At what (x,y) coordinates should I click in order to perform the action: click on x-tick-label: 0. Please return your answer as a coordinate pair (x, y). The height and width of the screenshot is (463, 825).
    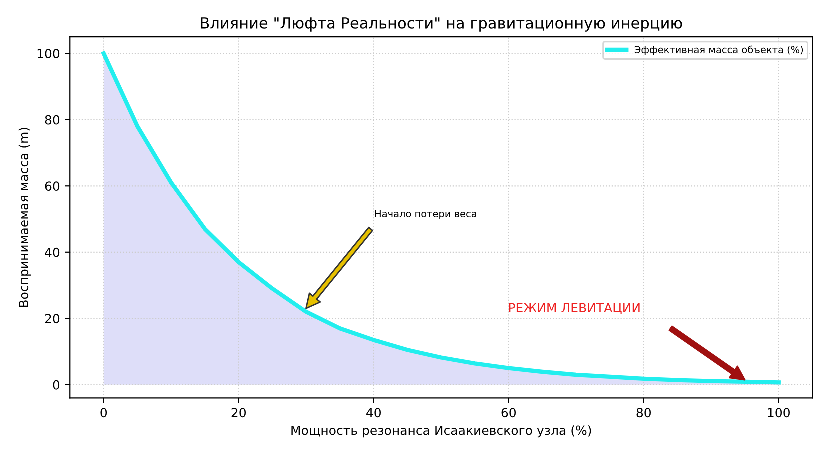
    Looking at the image, I should click on (104, 413).